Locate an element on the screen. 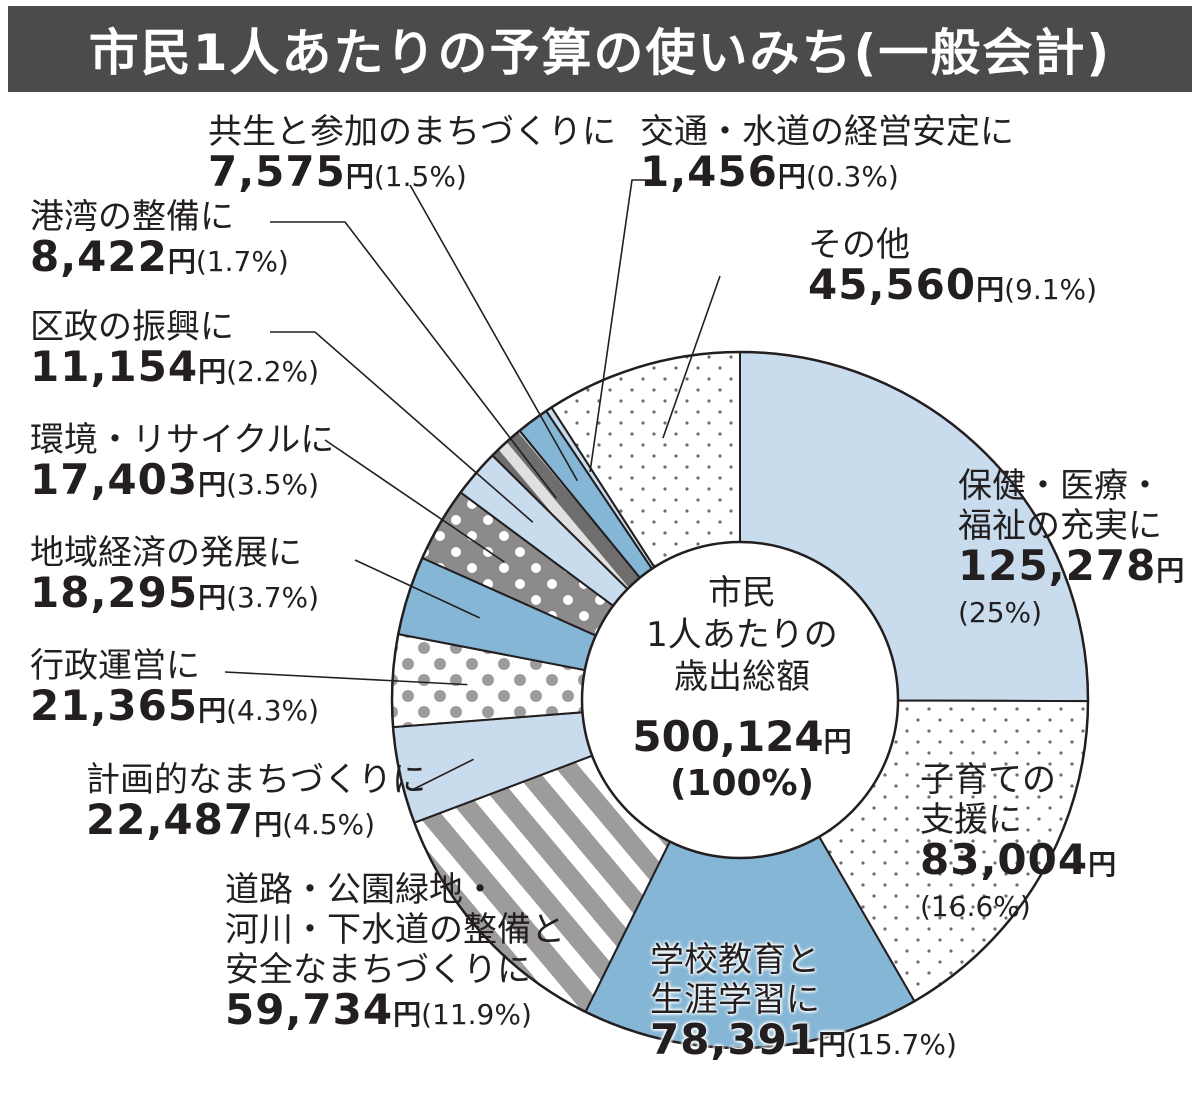 Image resolution: width=1200 pixels, height=1095 pixels. label-5: 計画的なまちづくりに 22,487円(4.5%) is located at coordinates (256, 802).